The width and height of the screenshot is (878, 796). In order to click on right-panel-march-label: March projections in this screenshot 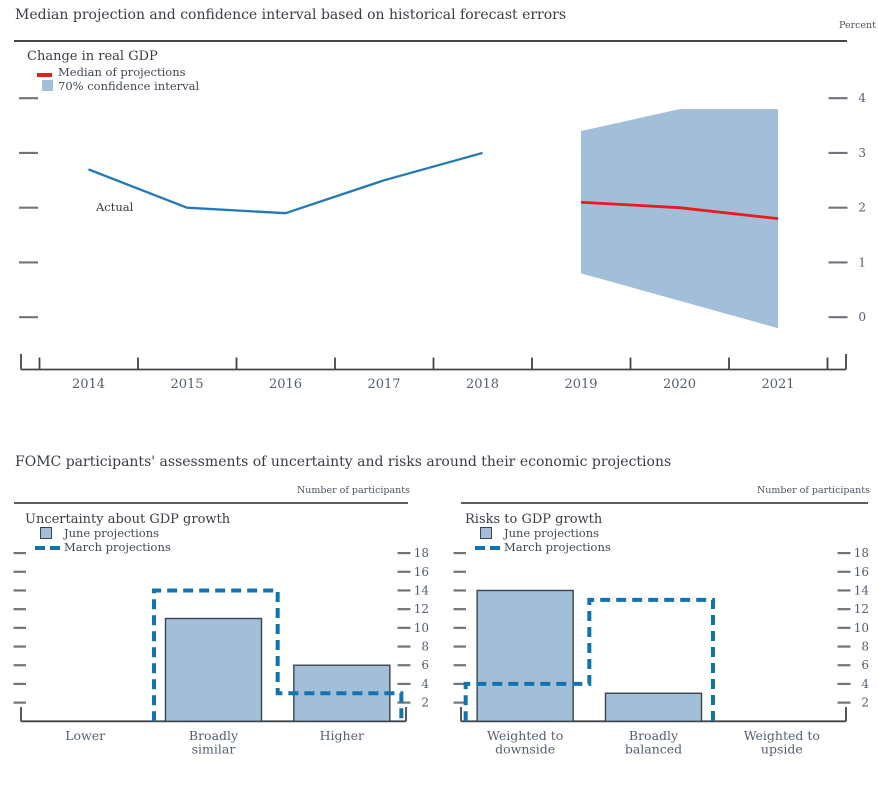, I will do `click(557, 547)`.